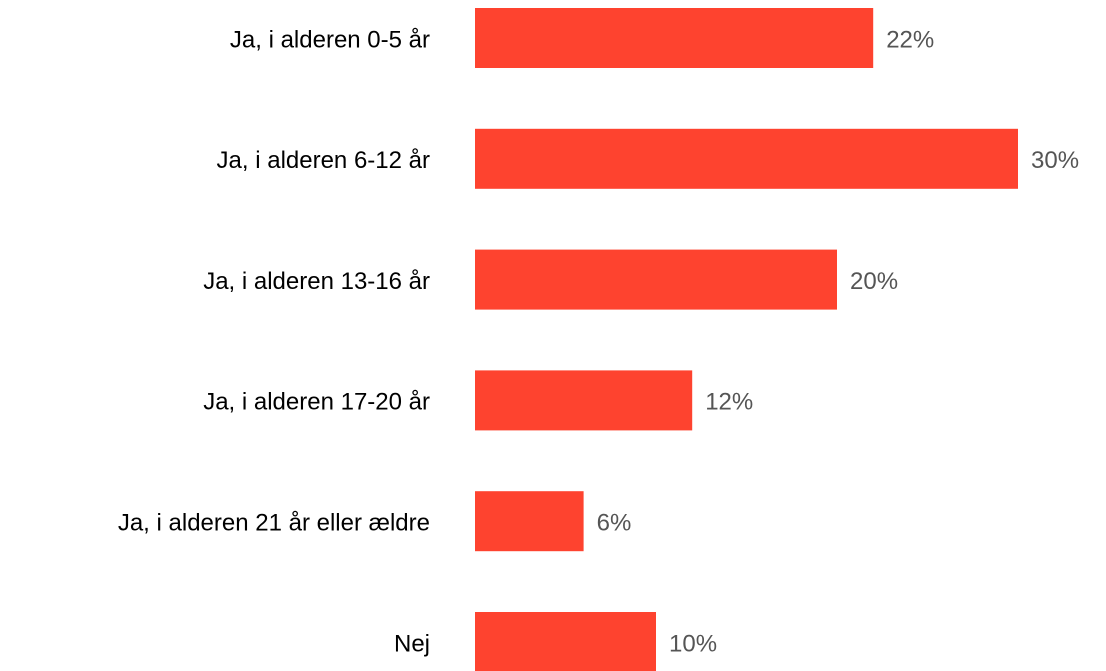 The image size is (1106, 671). I want to click on category-label: Ja, i alderen 13-16 år, so click(316, 281).